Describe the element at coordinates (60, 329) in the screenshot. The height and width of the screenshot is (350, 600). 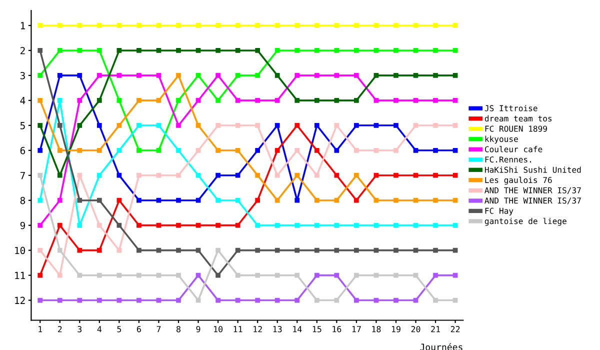
I see `x-tick-label: 2` at that location.